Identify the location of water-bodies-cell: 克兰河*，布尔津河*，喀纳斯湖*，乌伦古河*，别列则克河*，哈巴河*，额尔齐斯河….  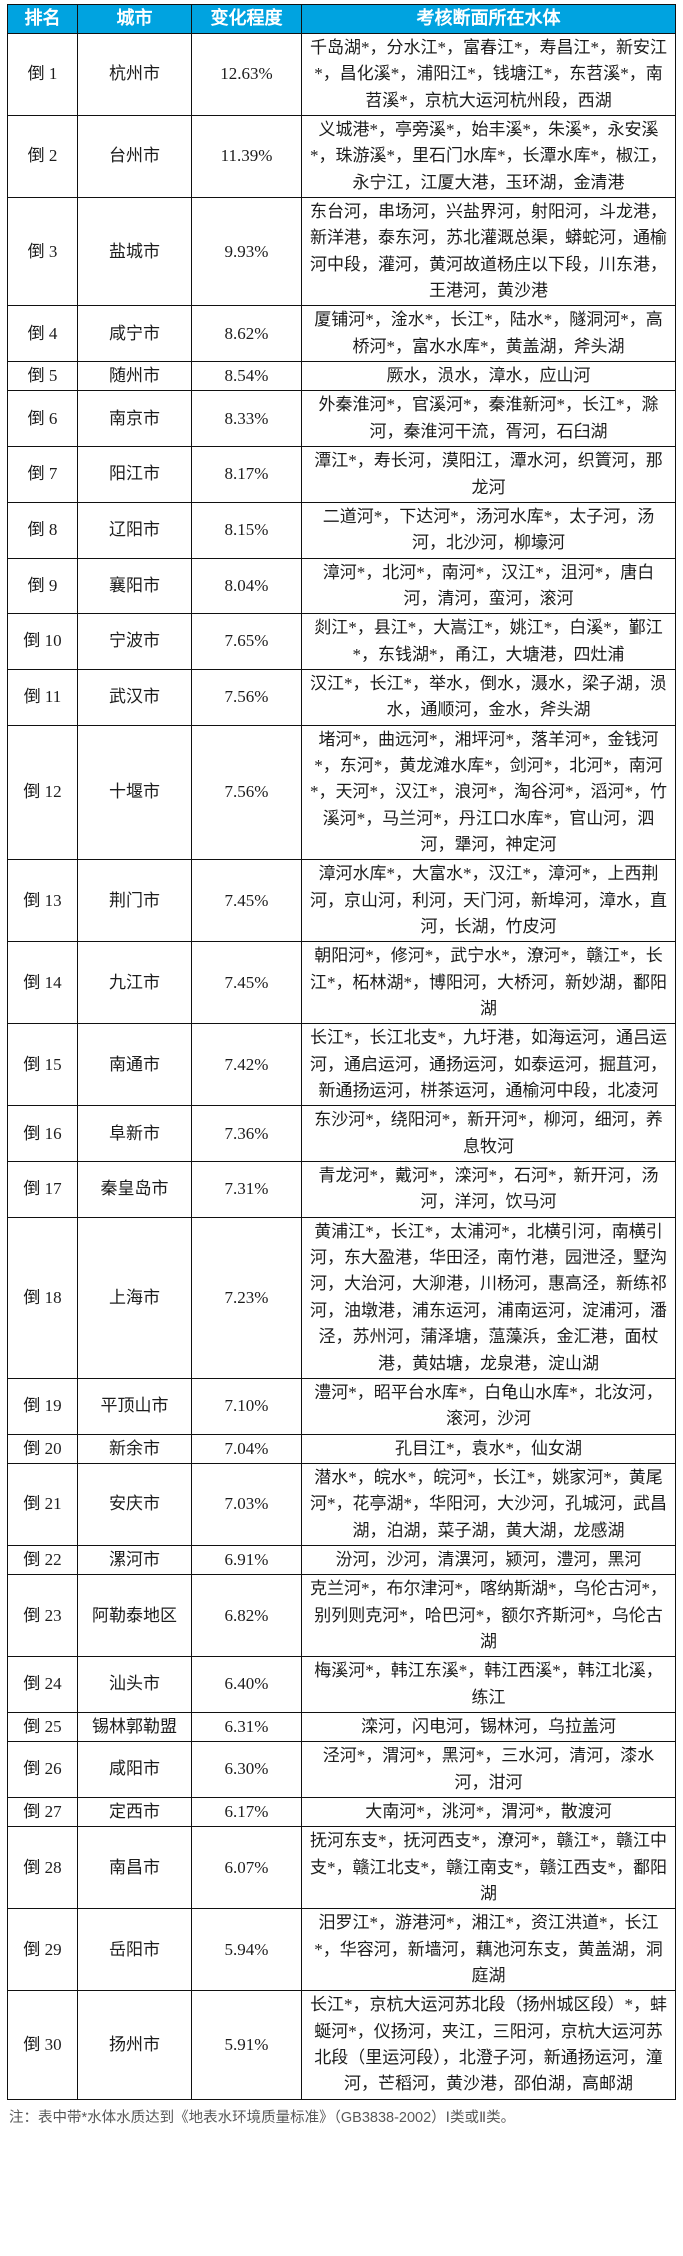
(488, 1616).